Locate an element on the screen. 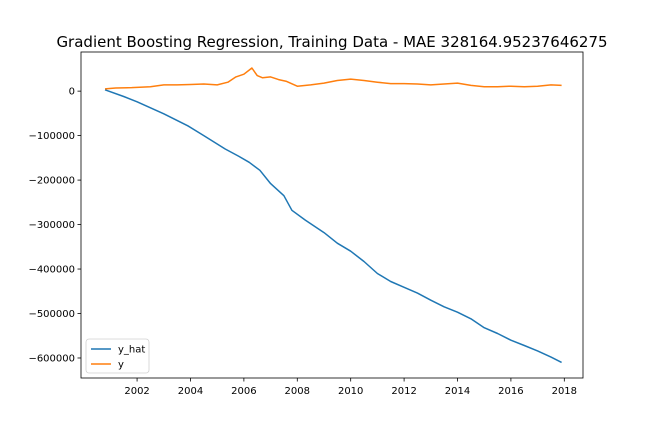 This screenshot has width=648, height=432. y-tick-label: 0 is located at coordinates (72, 92).